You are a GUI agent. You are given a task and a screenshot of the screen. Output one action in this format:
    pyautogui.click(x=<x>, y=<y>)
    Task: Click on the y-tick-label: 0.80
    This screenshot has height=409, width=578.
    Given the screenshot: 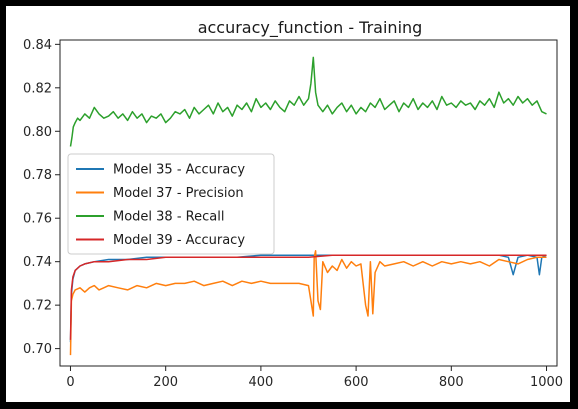 What is the action you would take?
    pyautogui.click(x=37, y=132)
    